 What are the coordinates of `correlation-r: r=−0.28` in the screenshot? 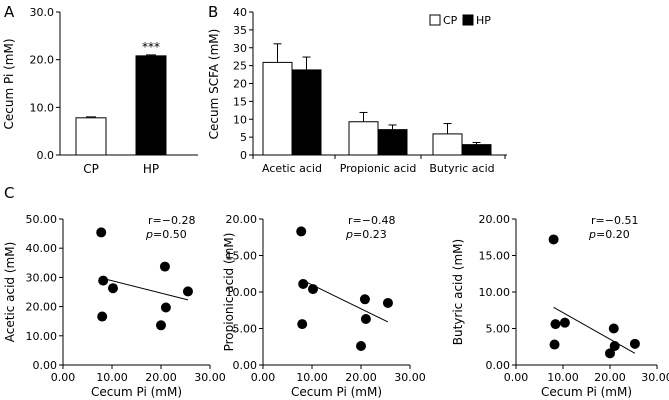 It's located at (171, 220).